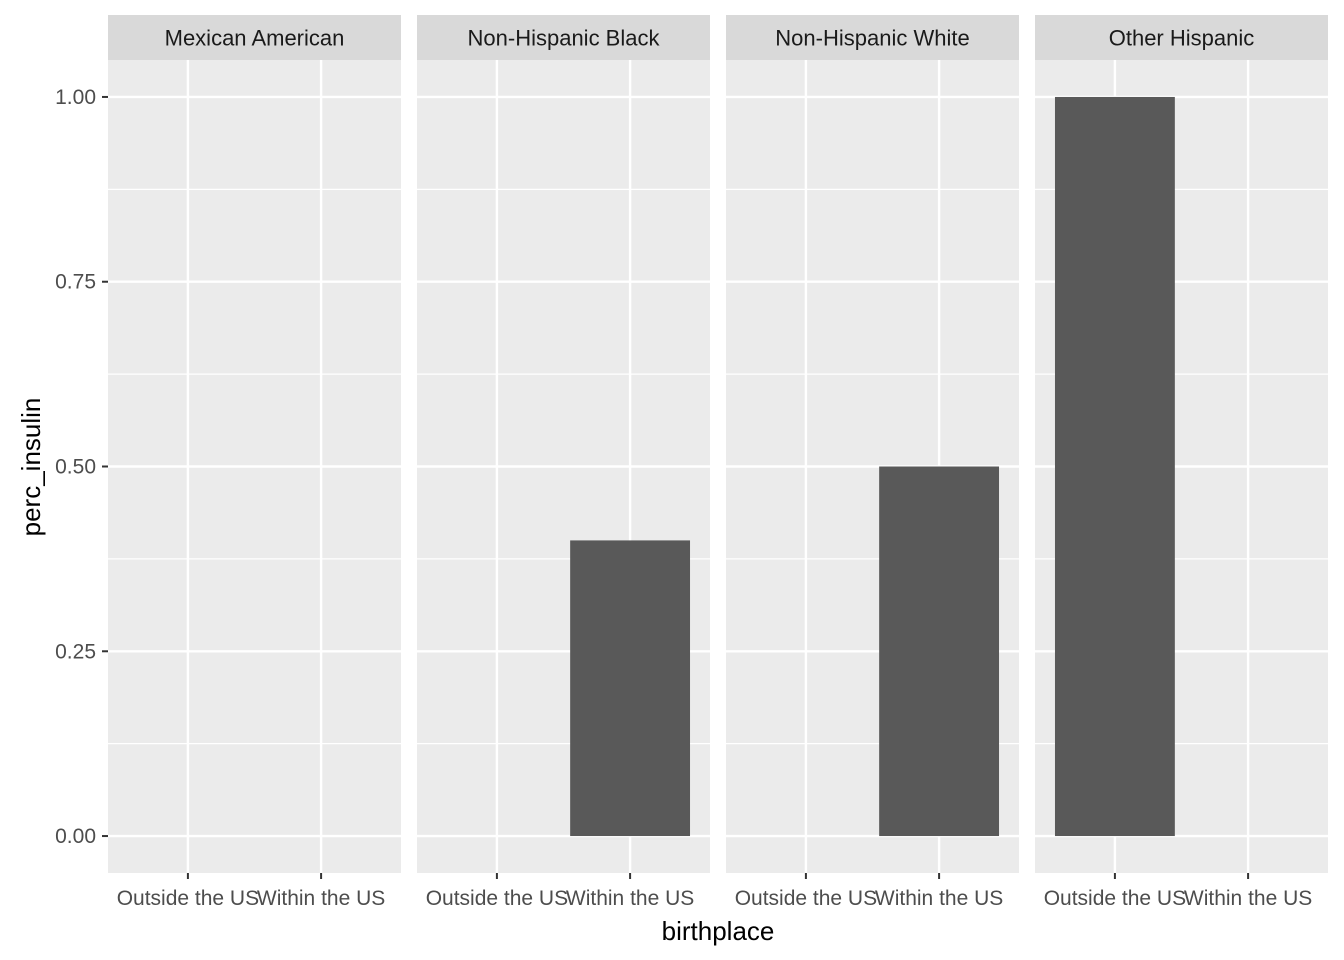 The width and height of the screenshot is (1344, 960). I want to click on facet-strip-label: Non-Hispanic White, so click(872, 38).